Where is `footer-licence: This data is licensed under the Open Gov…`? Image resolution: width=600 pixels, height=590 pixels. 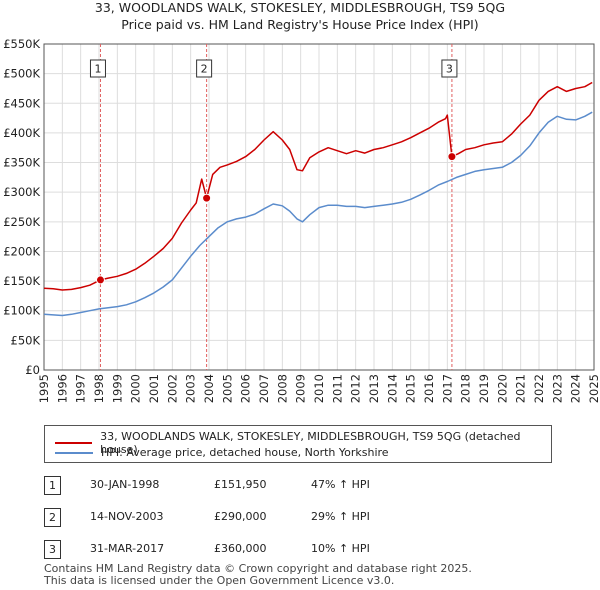 footer-licence: This data is licensed under the Open Gov… is located at coordinates (219, 580).